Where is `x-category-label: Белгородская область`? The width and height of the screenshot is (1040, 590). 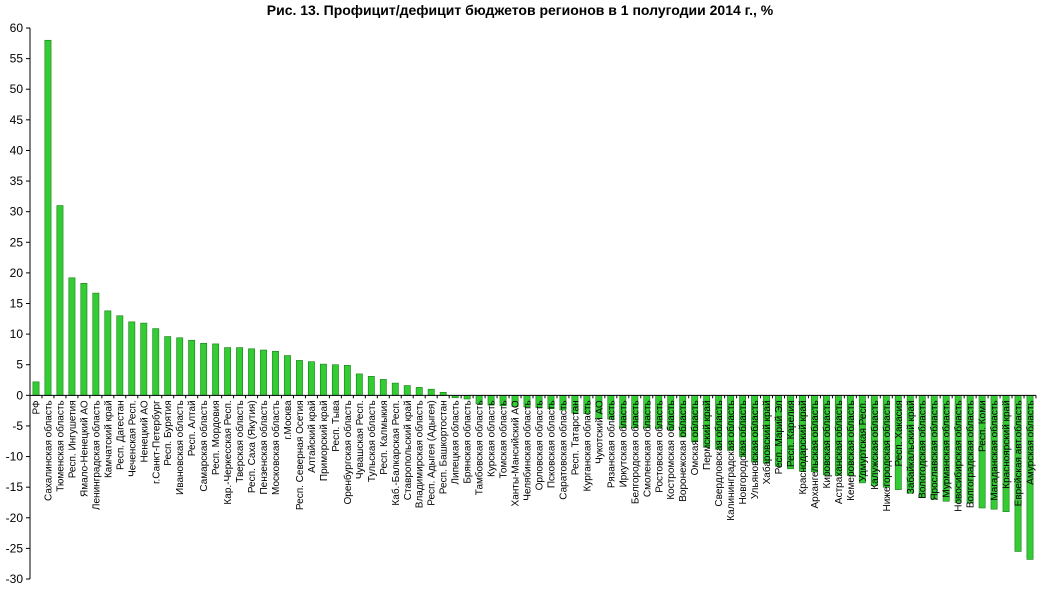
x-category-label: Белгородская область is located at coordinates (635, 452).